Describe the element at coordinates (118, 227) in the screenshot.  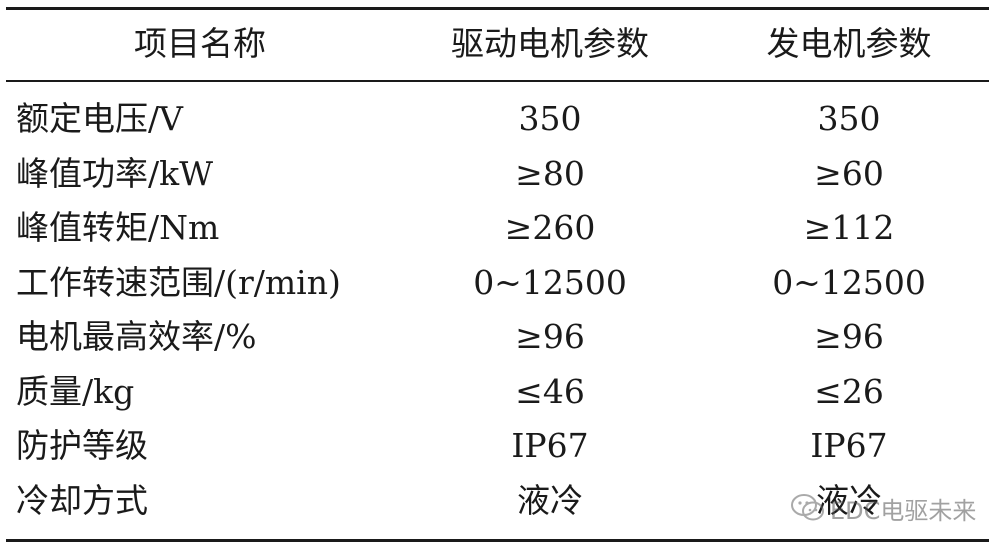
I see `row-label: 峰值转矩/Nm` at that location.